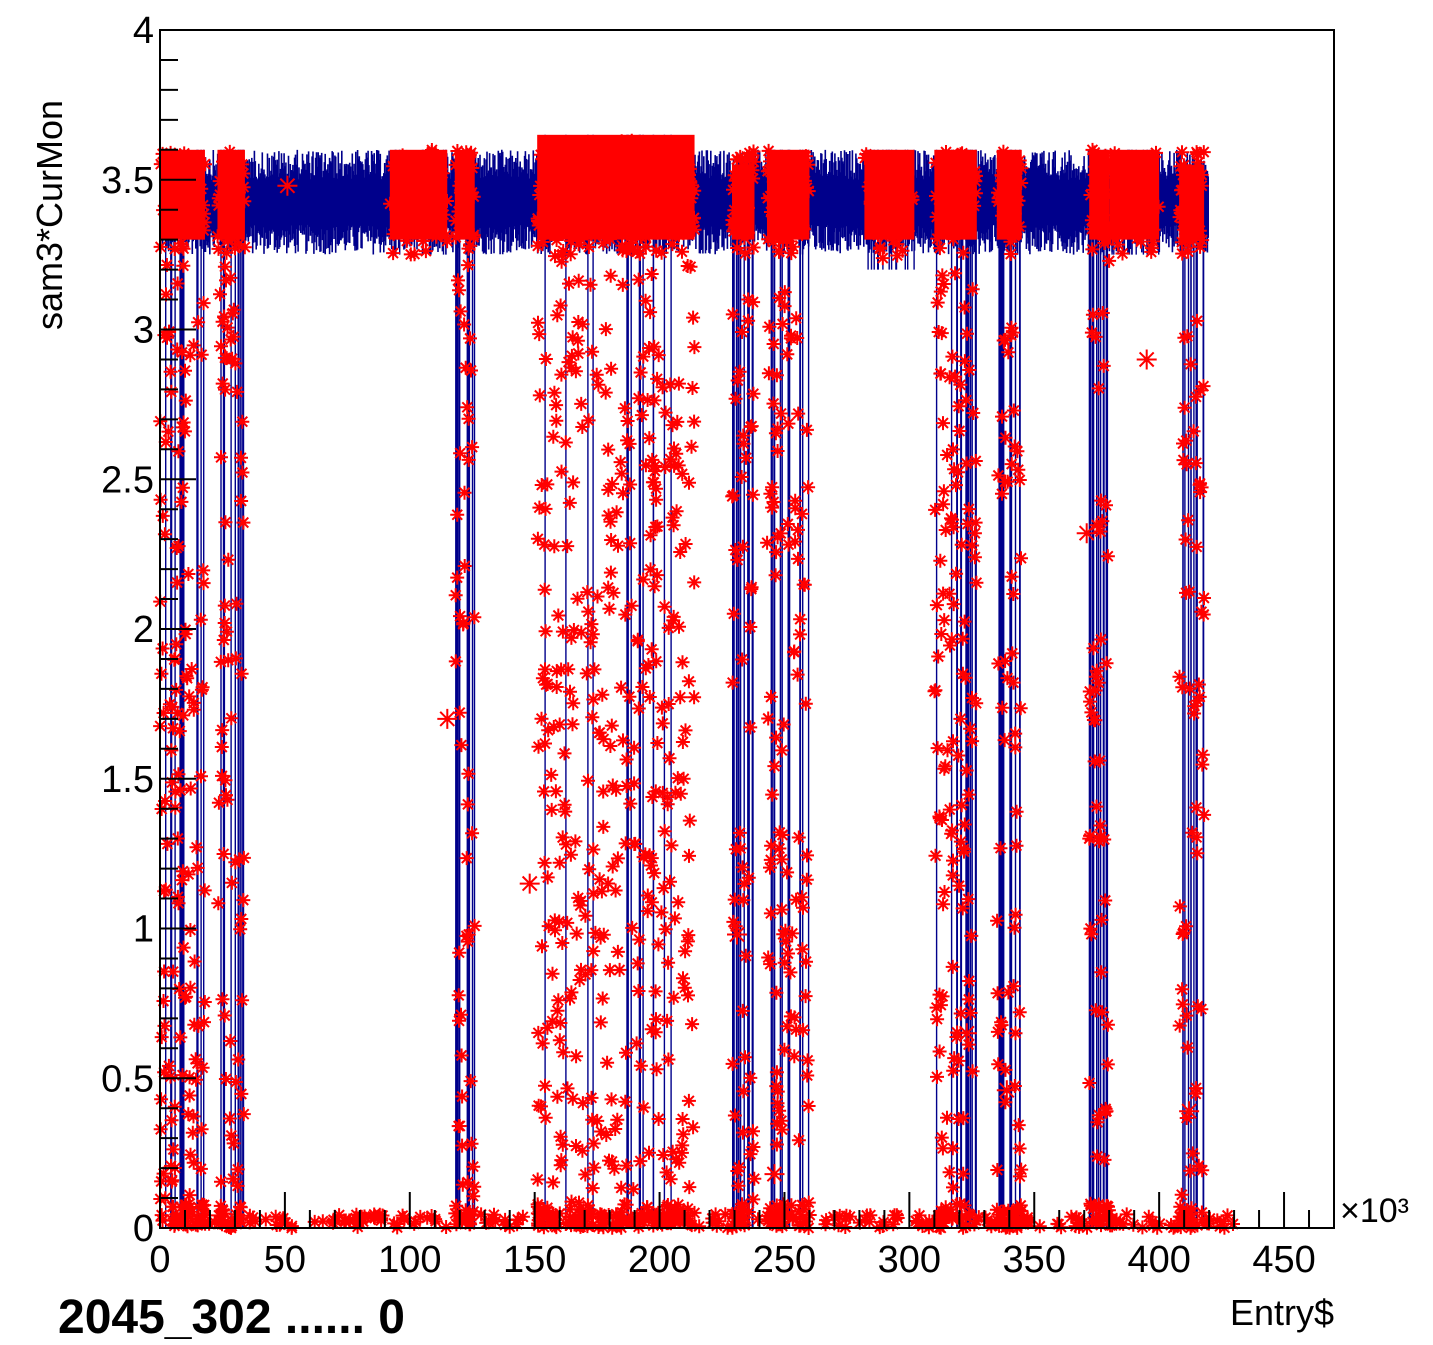  What do you see at coordinates (465, 688) in the screenshot?
I see `segment-lines` at bounding box center [465, 688].